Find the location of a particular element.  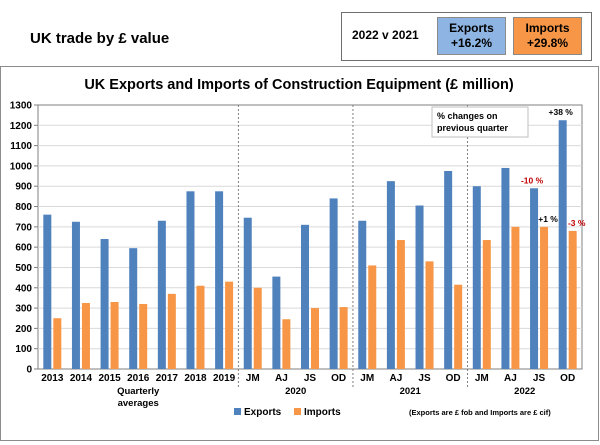

x-tick-label: 2013 is located at coordinates (52, 378).